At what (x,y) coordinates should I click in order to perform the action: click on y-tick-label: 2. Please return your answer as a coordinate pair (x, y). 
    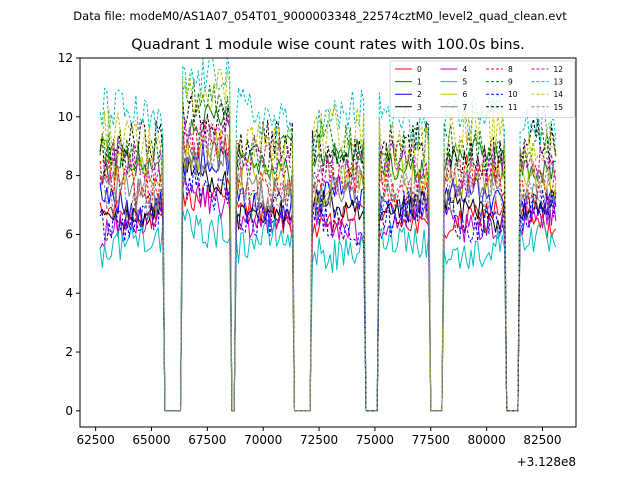
    Looking at the image, I should click on (69, 352).